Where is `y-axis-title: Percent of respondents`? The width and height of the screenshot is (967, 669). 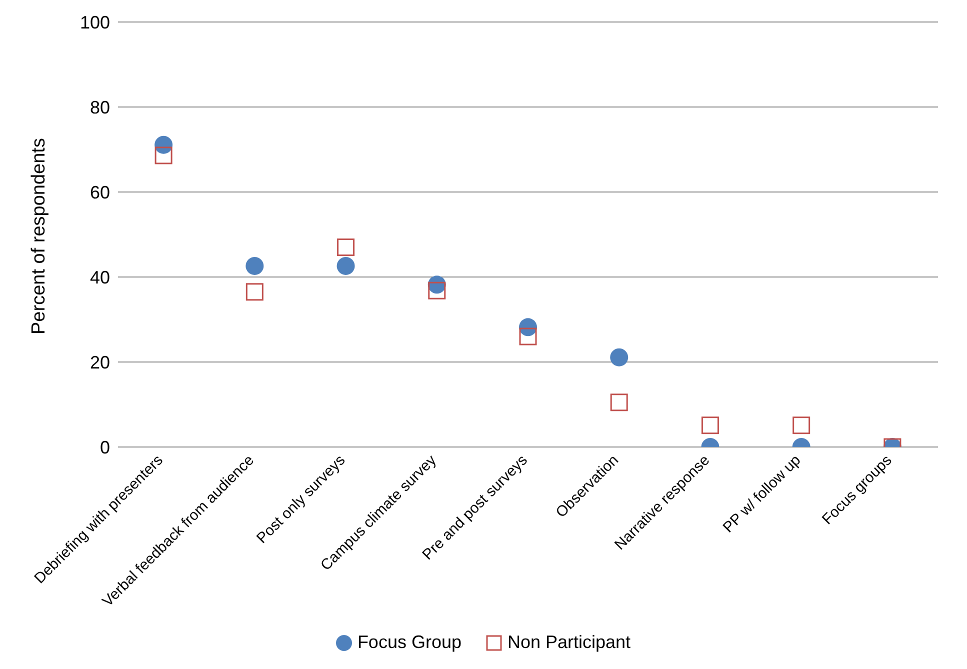 y-axis-title: Percent of respondents is located at coordinates (39, 236).